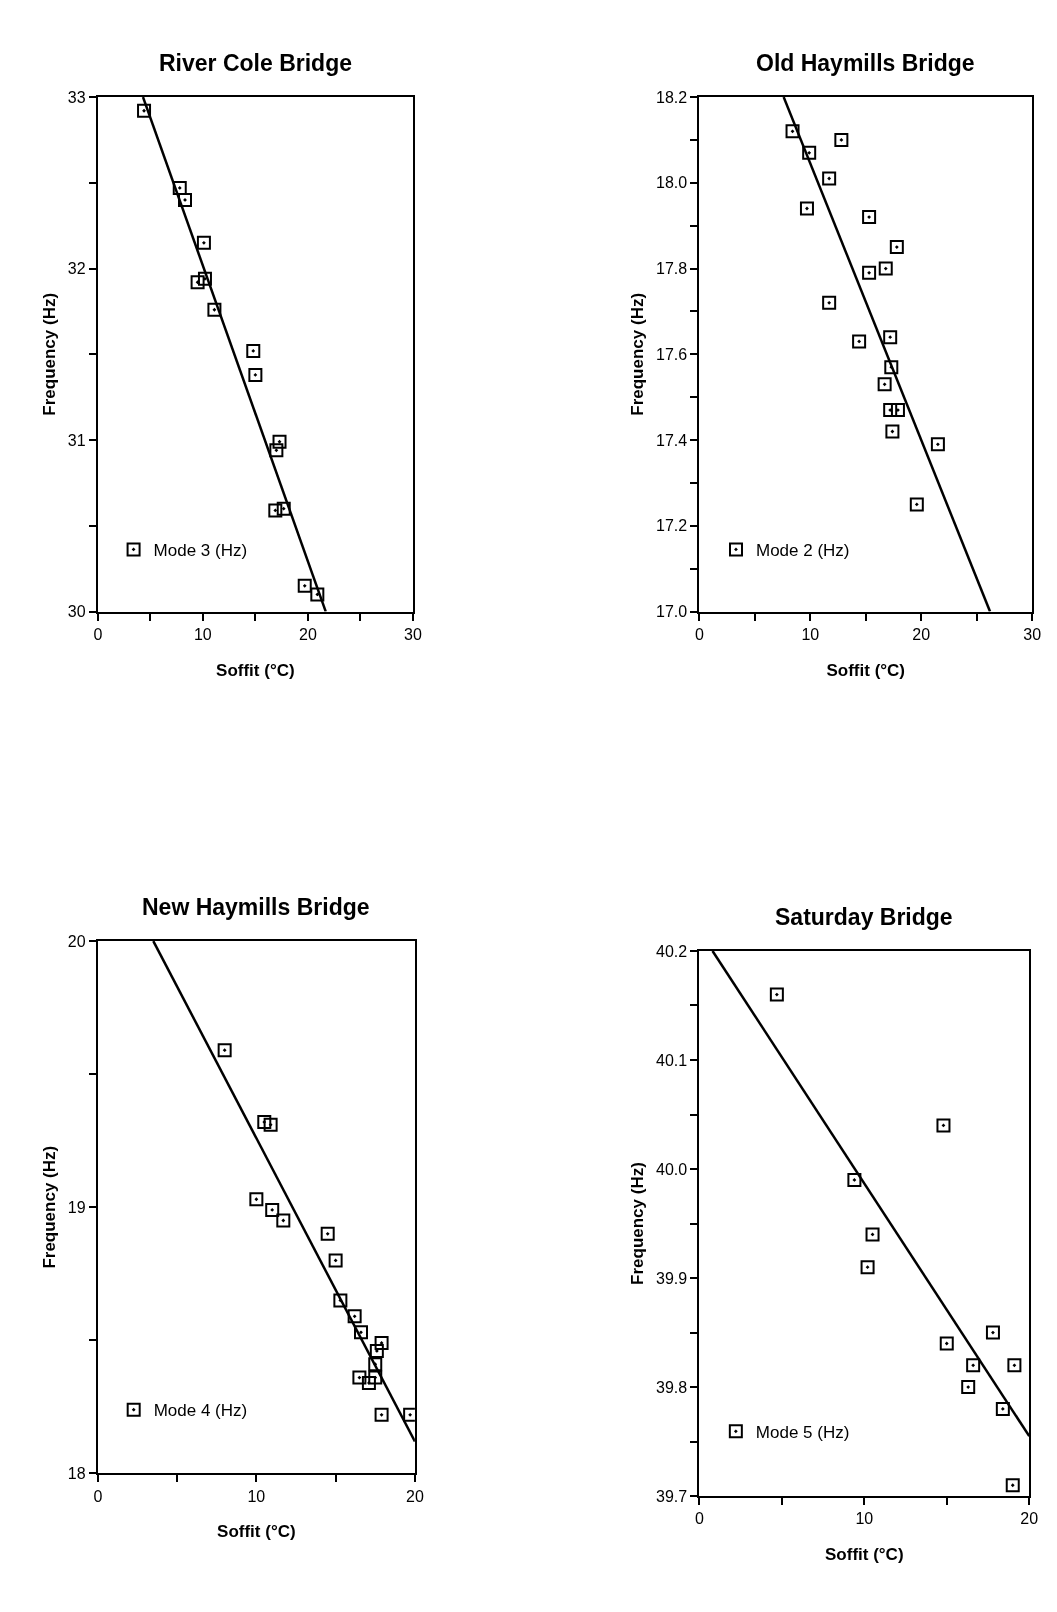 The height and width of the screenshot is (1612, 1057). Describe the element at coordinates (672, 354) in the screenshot. I see `y-tick-label: 17.6` at that location.